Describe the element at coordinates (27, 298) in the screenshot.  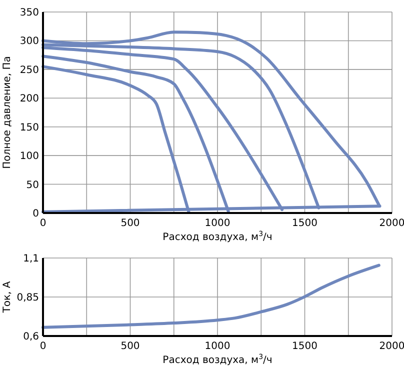
I see `y-tick-label: 0,85` at that location.